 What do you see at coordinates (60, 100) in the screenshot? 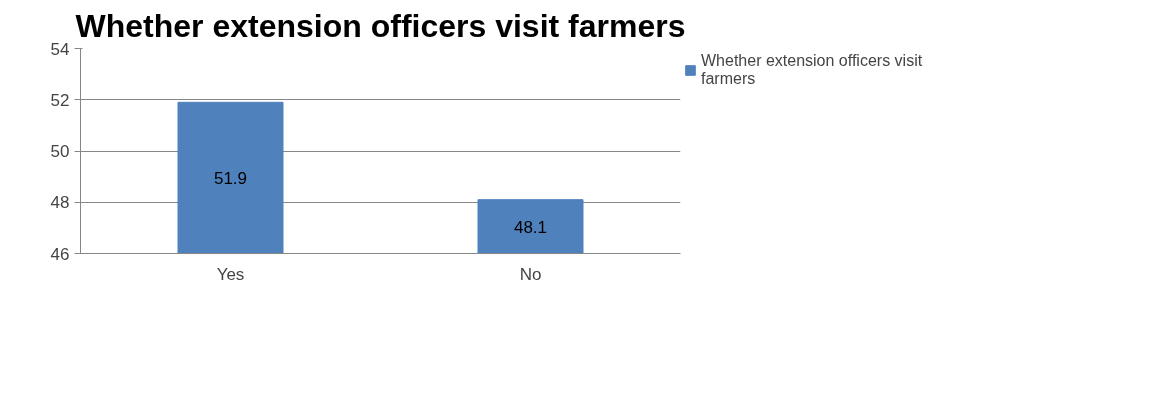
I see `y-tick-label: 52` at bounding box center [60, 100].